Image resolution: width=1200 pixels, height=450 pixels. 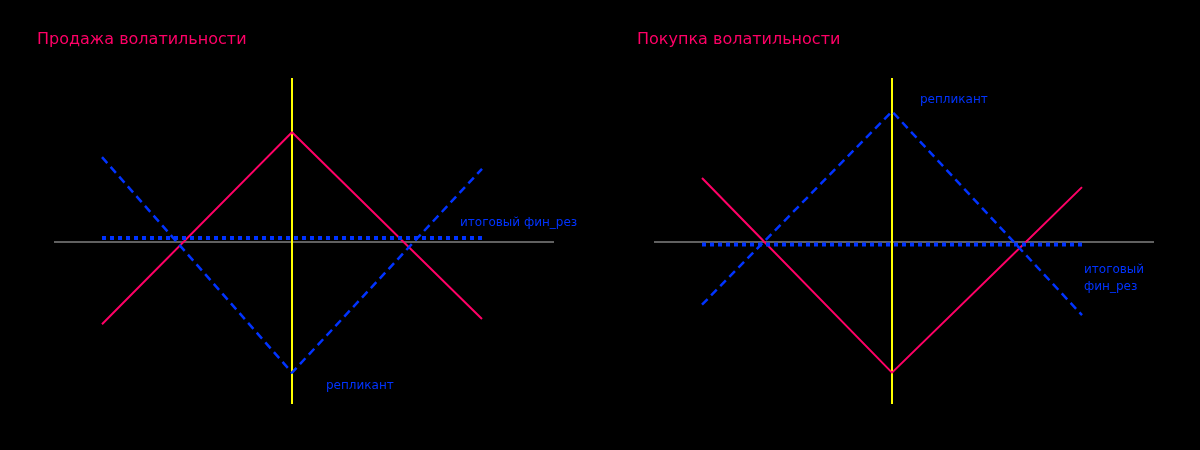 What do you see at coordinates (954, 99) in the screenshot?
I see `series-label: репликант` at bounding box center [954, 99].